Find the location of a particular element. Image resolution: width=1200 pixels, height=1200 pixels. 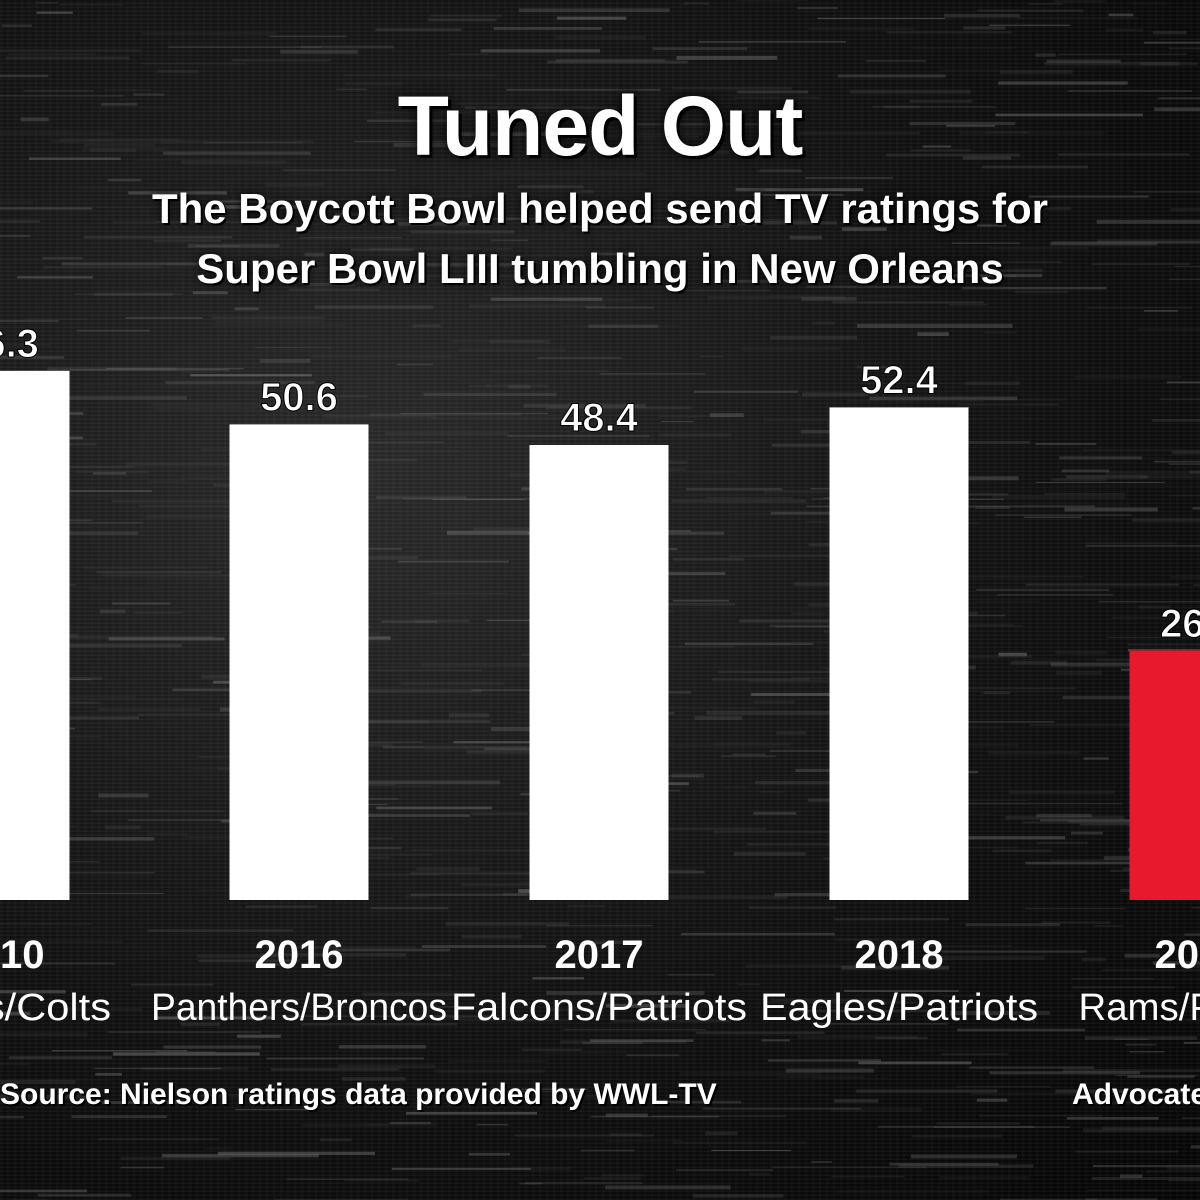

matchup-label-2019: Rams/Patriots is located at coordinates (1139, 1008).